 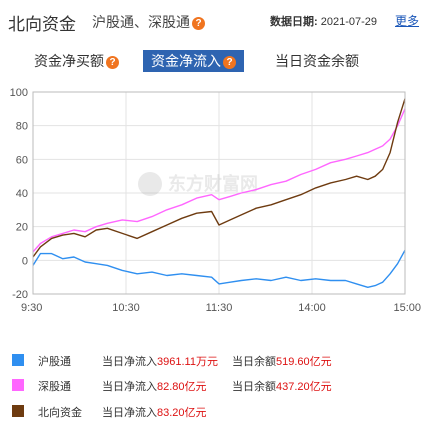 I want to click on watermark: 东方财富网, so click(x=198, y=184).